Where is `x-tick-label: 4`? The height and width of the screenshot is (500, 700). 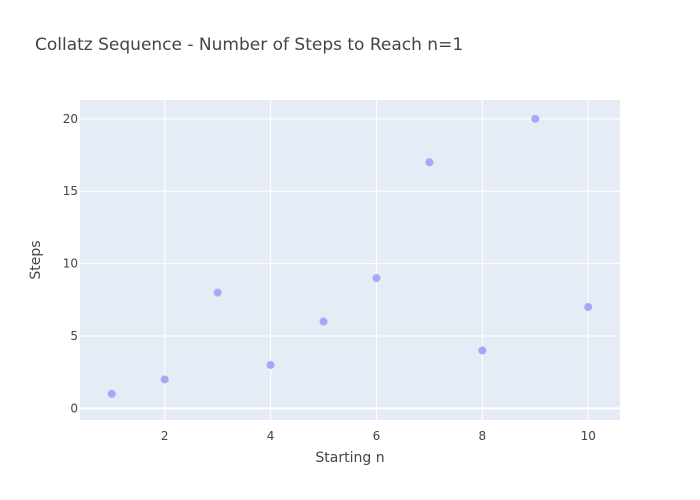 x-tick-label: 4 is located at coordinates (271, 436).